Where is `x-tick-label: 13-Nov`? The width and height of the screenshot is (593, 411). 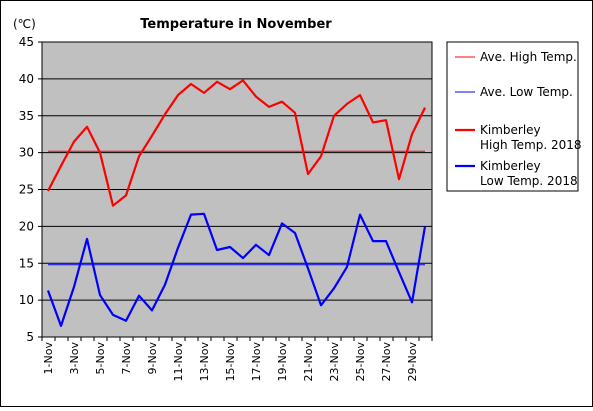
x-tick-label: 13-Nov is located at coordinates (204, 362).